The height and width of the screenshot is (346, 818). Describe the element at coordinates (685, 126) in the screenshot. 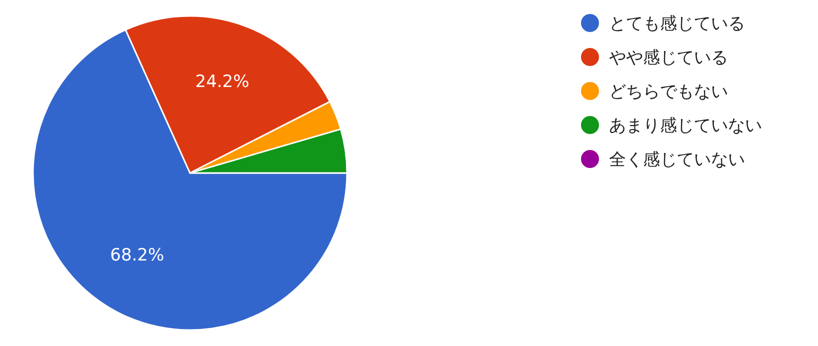

I see `legend-label: あまり感じていない` at that location.